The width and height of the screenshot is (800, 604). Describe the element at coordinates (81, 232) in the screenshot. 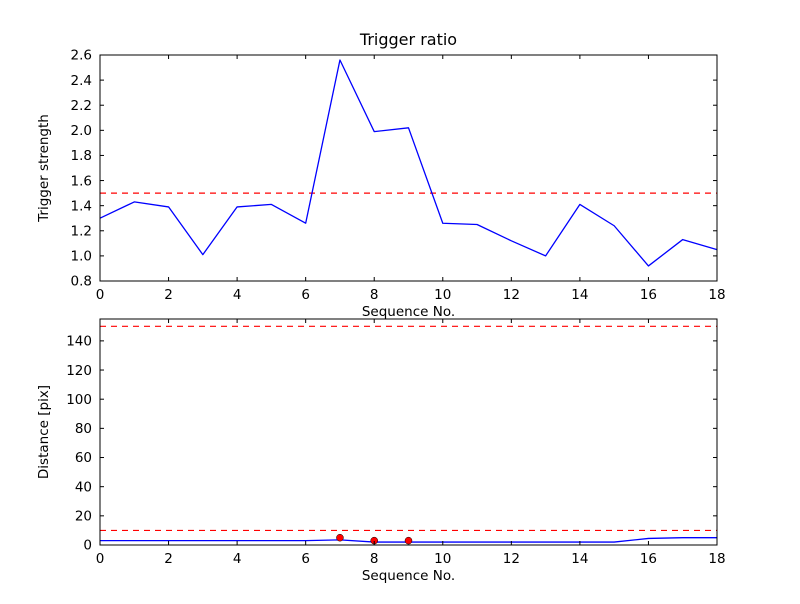

I see `y-tick-label: 1.2` at that location.